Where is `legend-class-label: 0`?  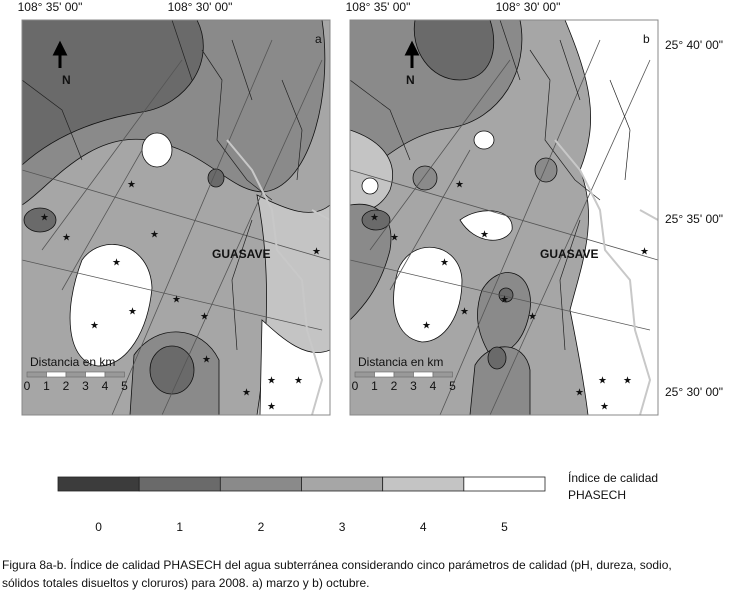
legend-class-label: 0 is located at coordinates (98, 527).